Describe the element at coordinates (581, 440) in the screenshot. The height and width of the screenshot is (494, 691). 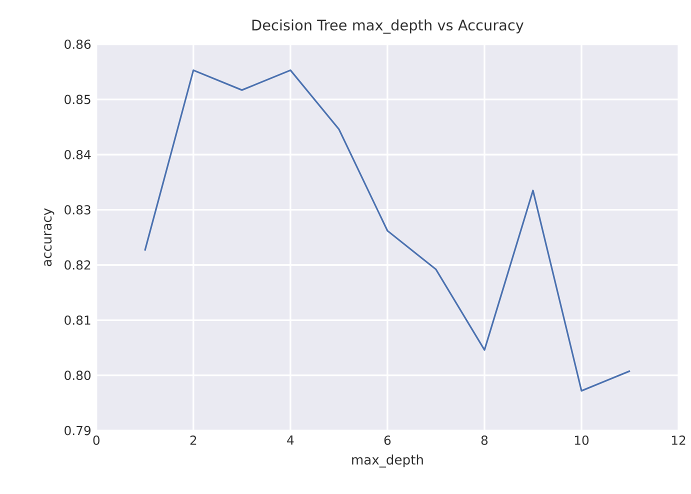
I see `x-tick-label: 10` at that location.